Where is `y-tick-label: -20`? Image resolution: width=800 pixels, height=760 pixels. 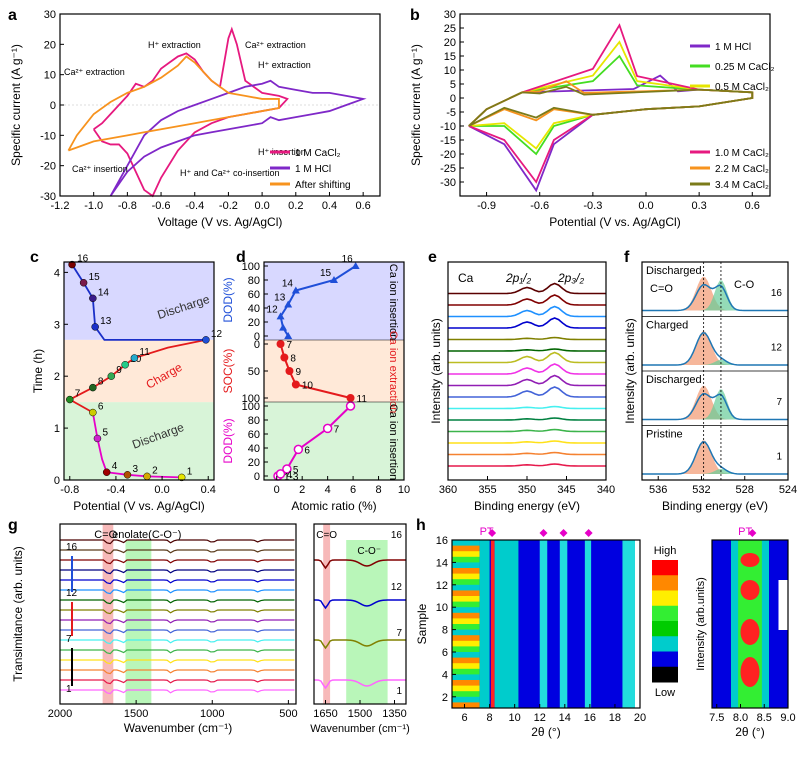
y-tick-label: -20 is located at coordinates (448, 155).